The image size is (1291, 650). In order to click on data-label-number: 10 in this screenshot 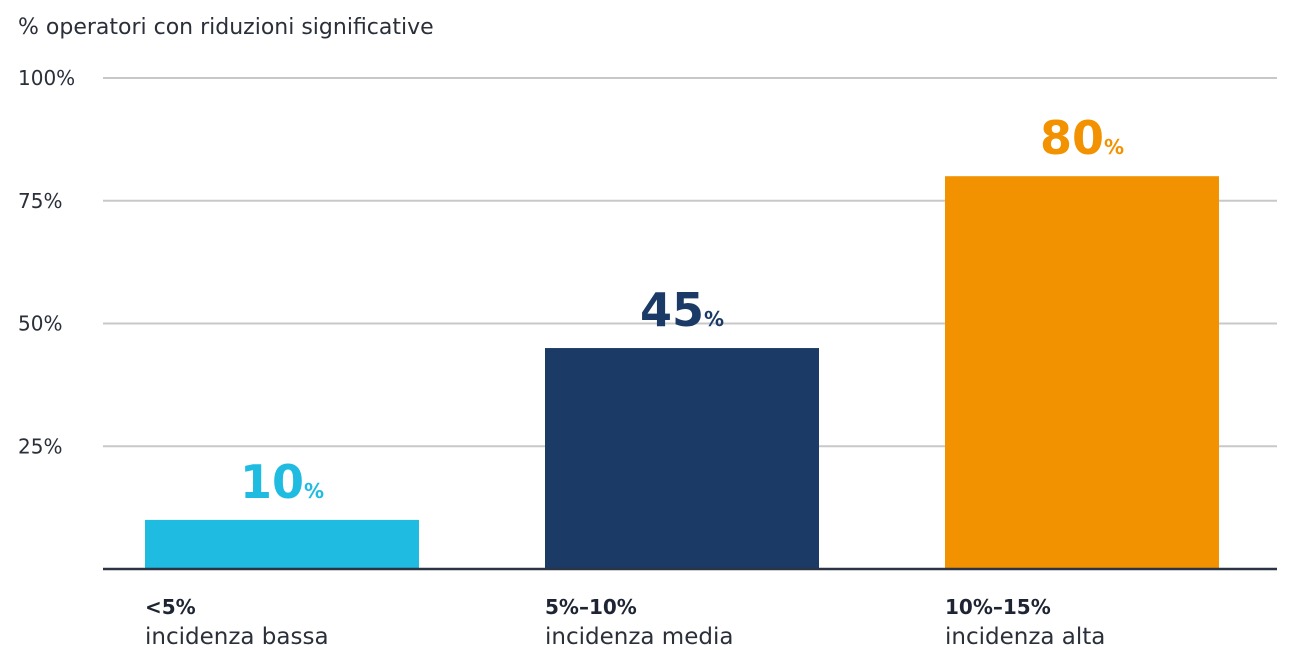, I will do `click(272, 482)`.